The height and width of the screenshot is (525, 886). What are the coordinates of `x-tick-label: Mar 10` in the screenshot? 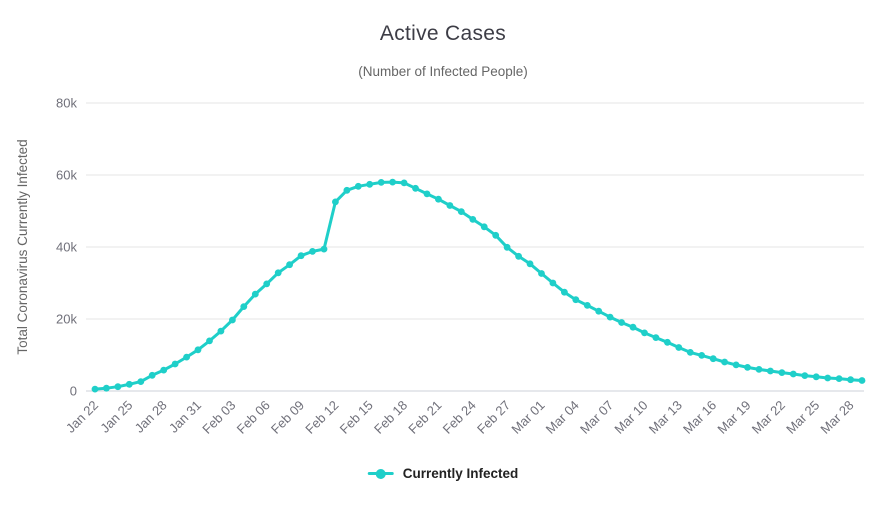 It's located at (630, 417).